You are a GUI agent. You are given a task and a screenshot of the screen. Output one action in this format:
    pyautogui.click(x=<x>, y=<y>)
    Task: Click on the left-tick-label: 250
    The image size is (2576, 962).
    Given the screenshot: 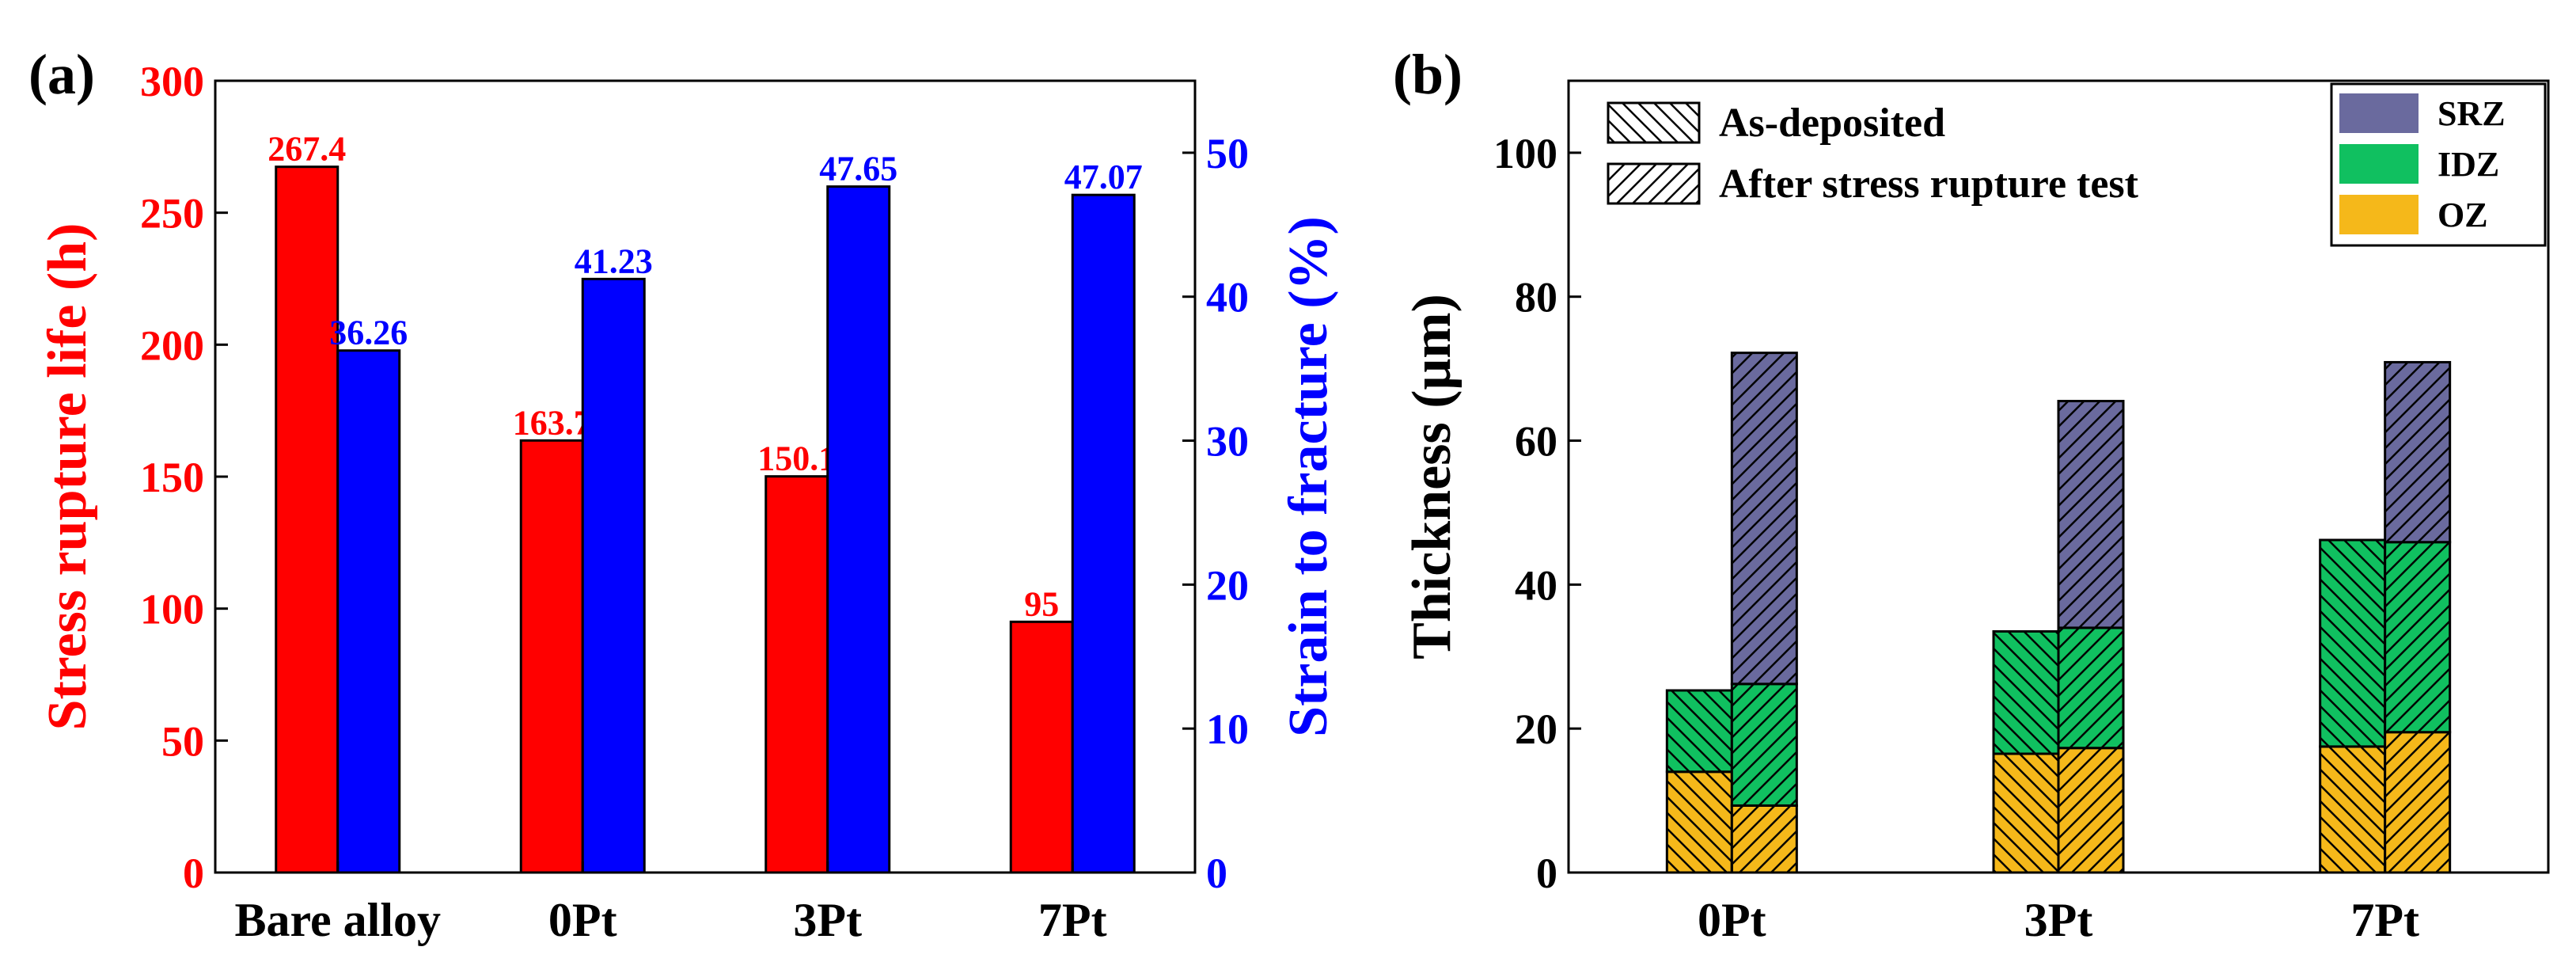 What is the action you would take?
    pyautogui.click(x=172, y=214)
    